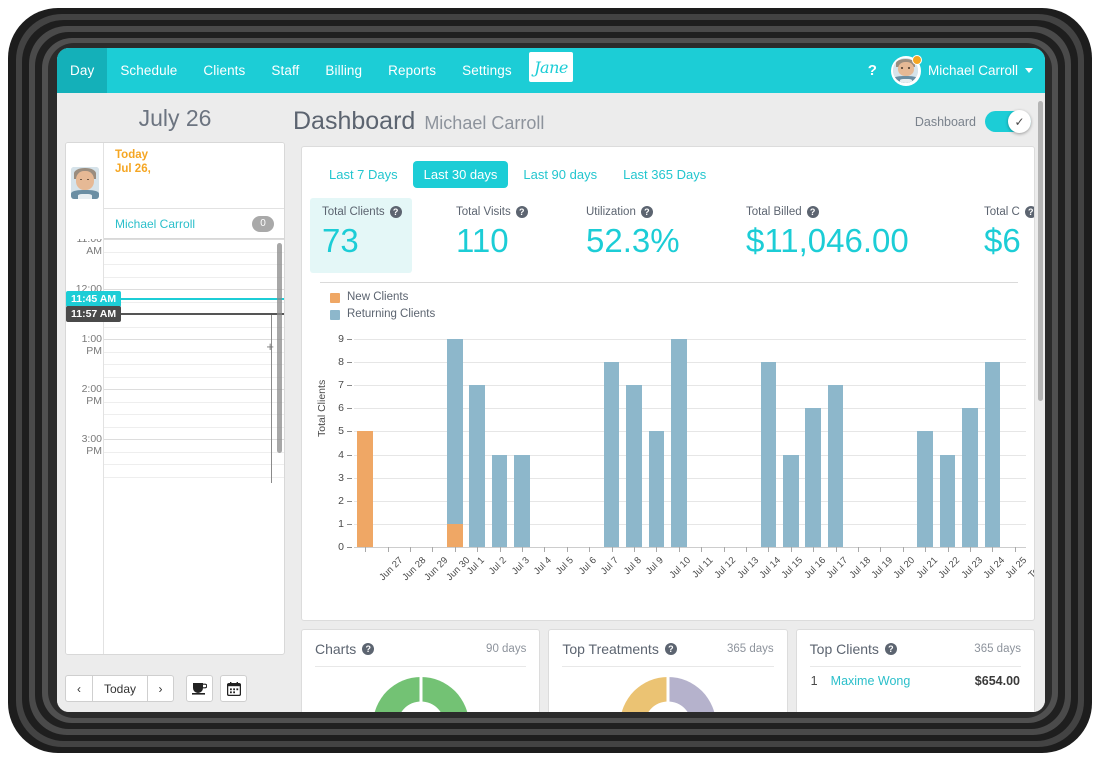  What do you see at coordinates (341, 339) in the screenshot?
I see `chart-y-tick-label: 9` at bounding box center [341, 339].